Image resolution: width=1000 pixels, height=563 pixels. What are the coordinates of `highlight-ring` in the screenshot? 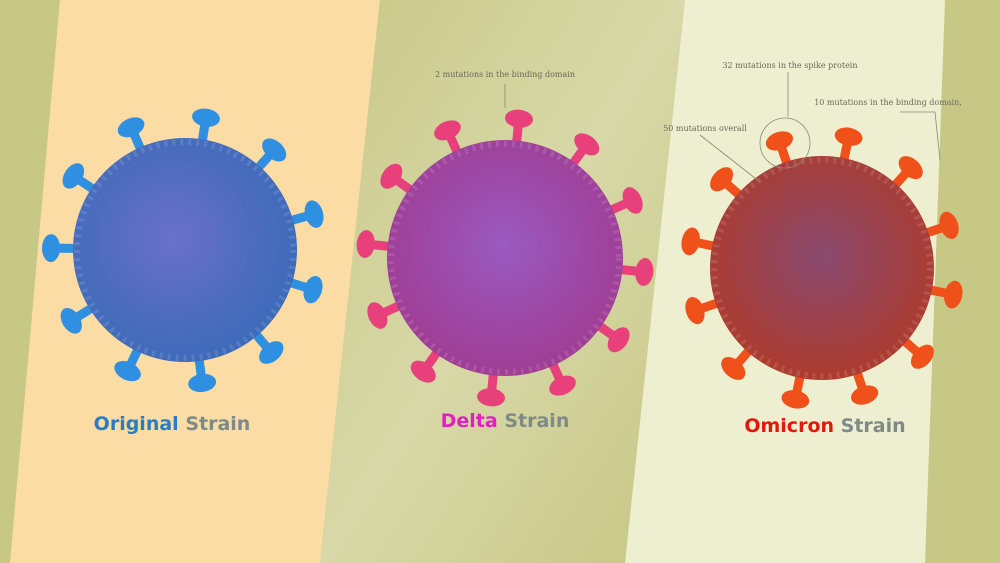 It's located at (785, 143).